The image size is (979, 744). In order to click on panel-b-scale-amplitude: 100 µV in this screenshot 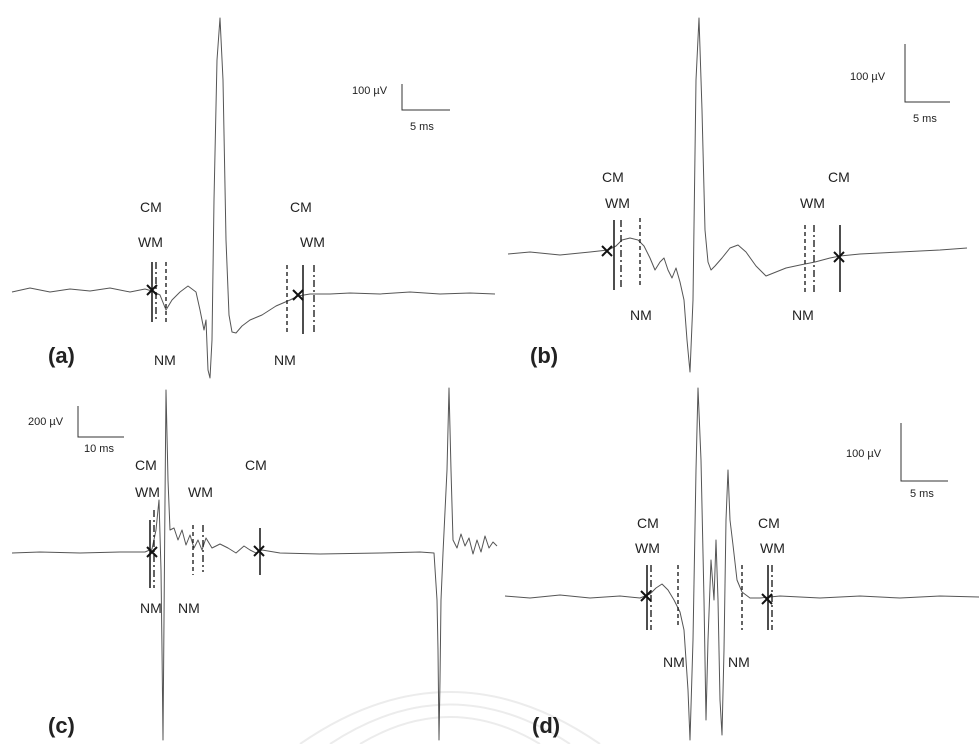, I will do `click(868, 77)`.